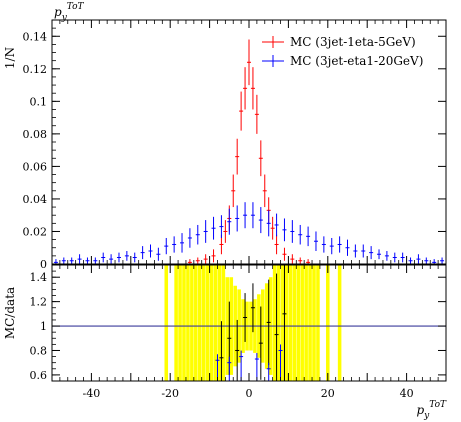  Describe the element at coordinates (10, 313) in the screenshot. I see `ratio-y-axis-label: MC/data` at that location.